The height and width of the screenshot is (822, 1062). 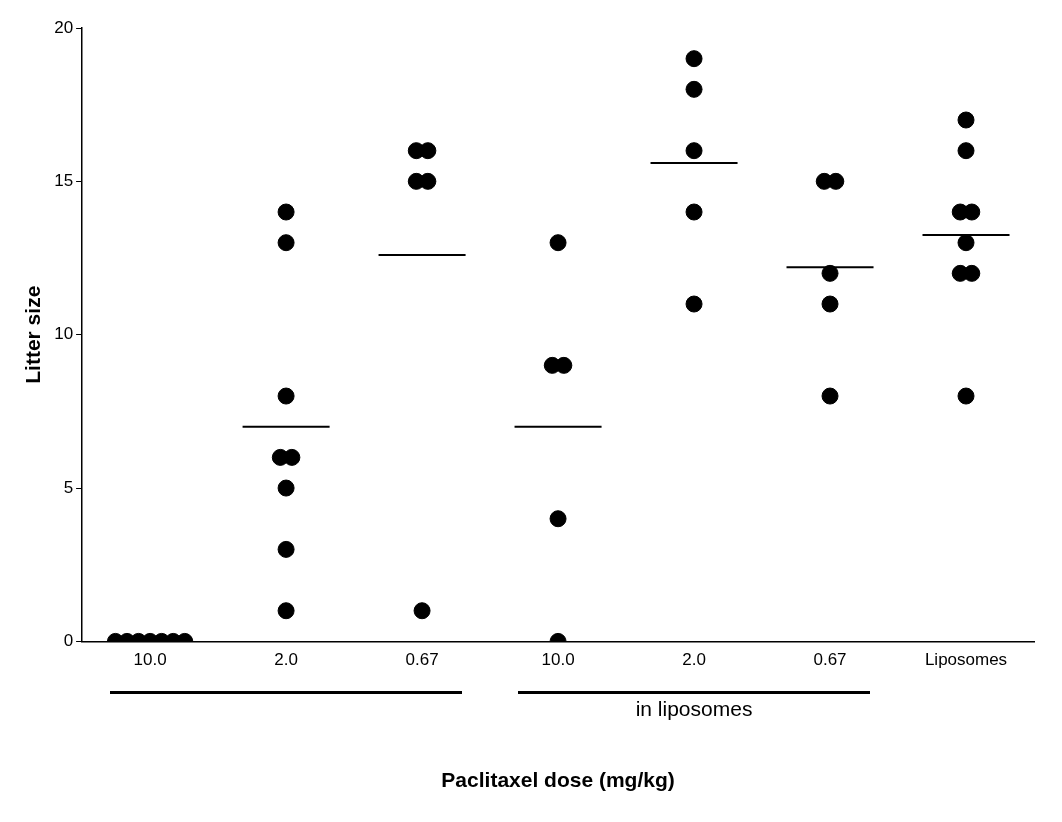 What do you see at coordinates (694, 709) in the screenshot?
I see `text: in liposomes` at bounding box center [694, 709].